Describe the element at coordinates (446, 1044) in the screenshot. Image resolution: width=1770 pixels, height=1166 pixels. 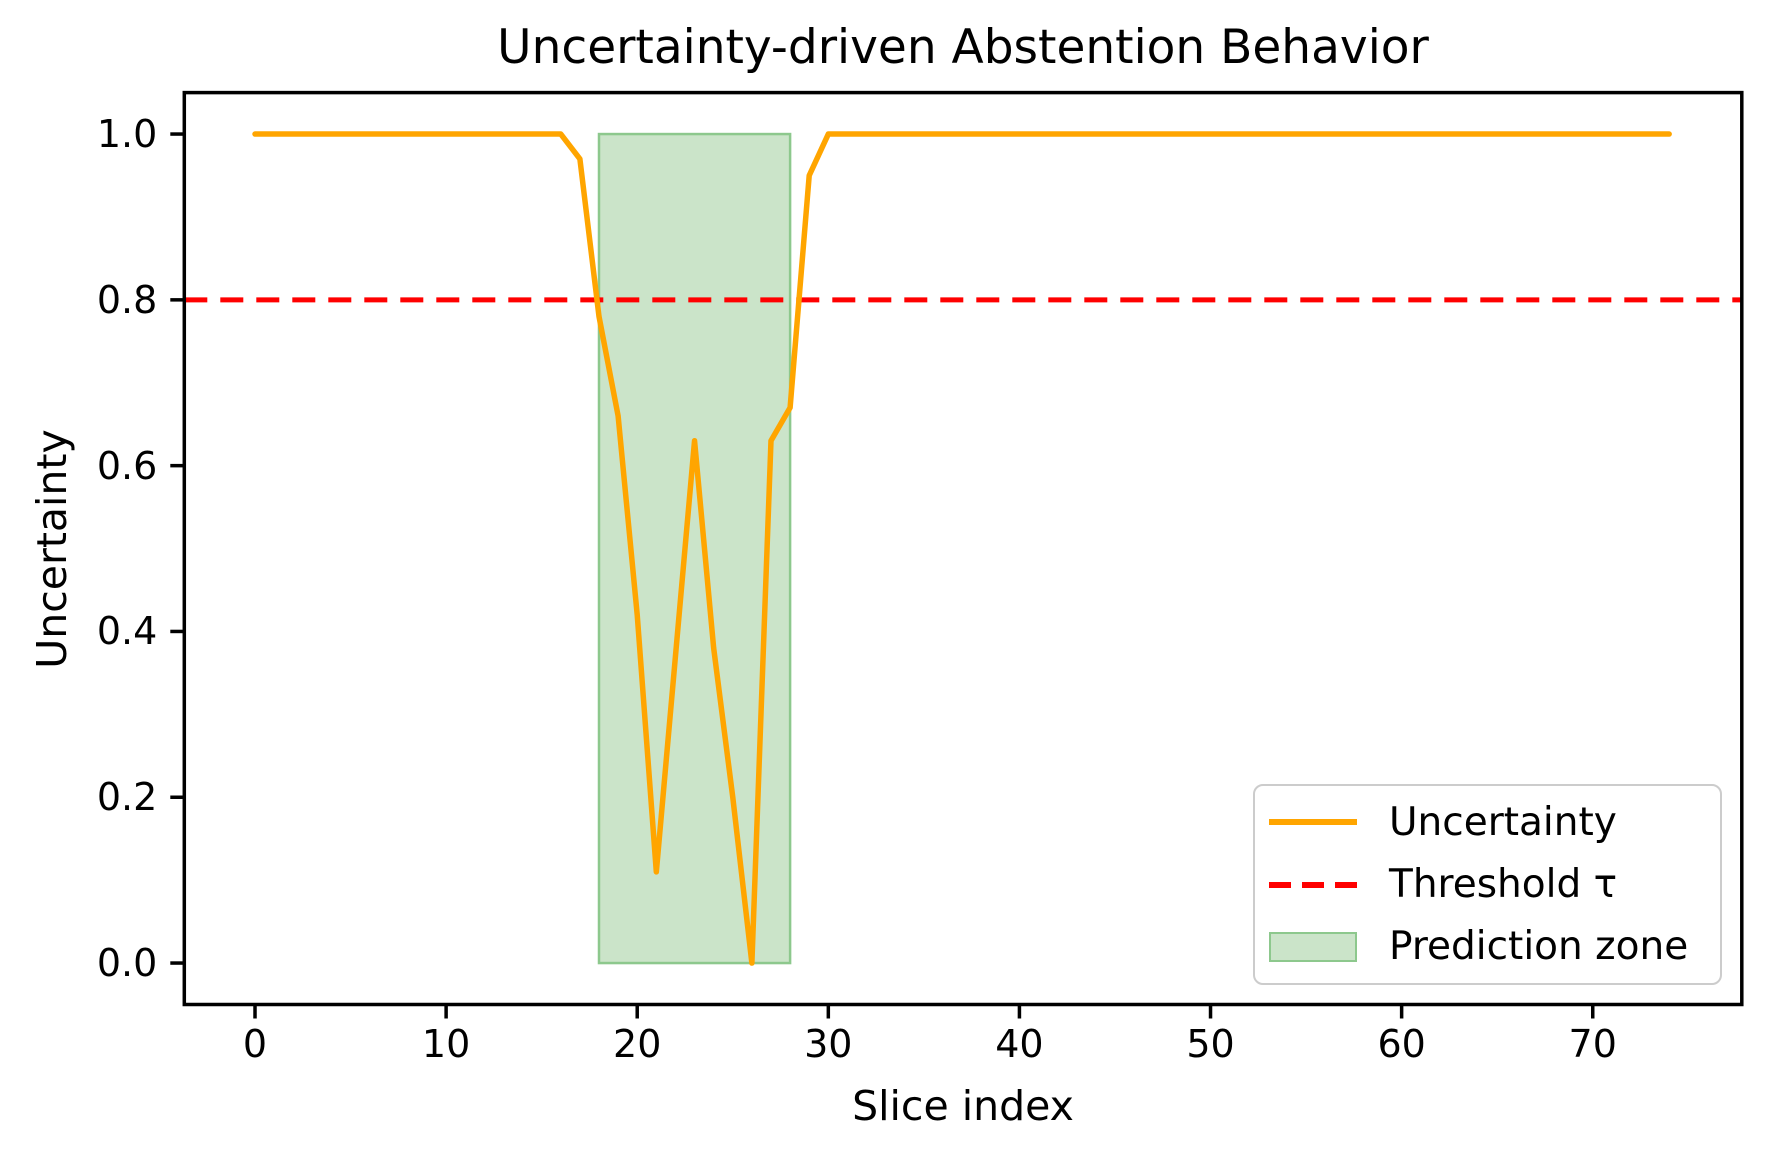
I see `x-tick-label: 10` at that location.